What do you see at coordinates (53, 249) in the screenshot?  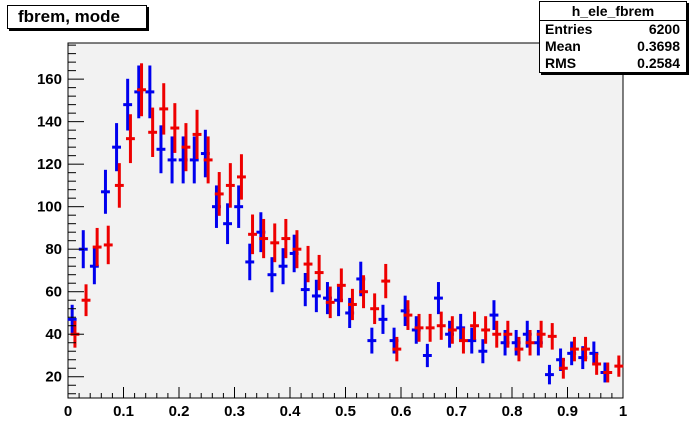 I see `y-tick-label: 80` at bounding box center [53, 249].